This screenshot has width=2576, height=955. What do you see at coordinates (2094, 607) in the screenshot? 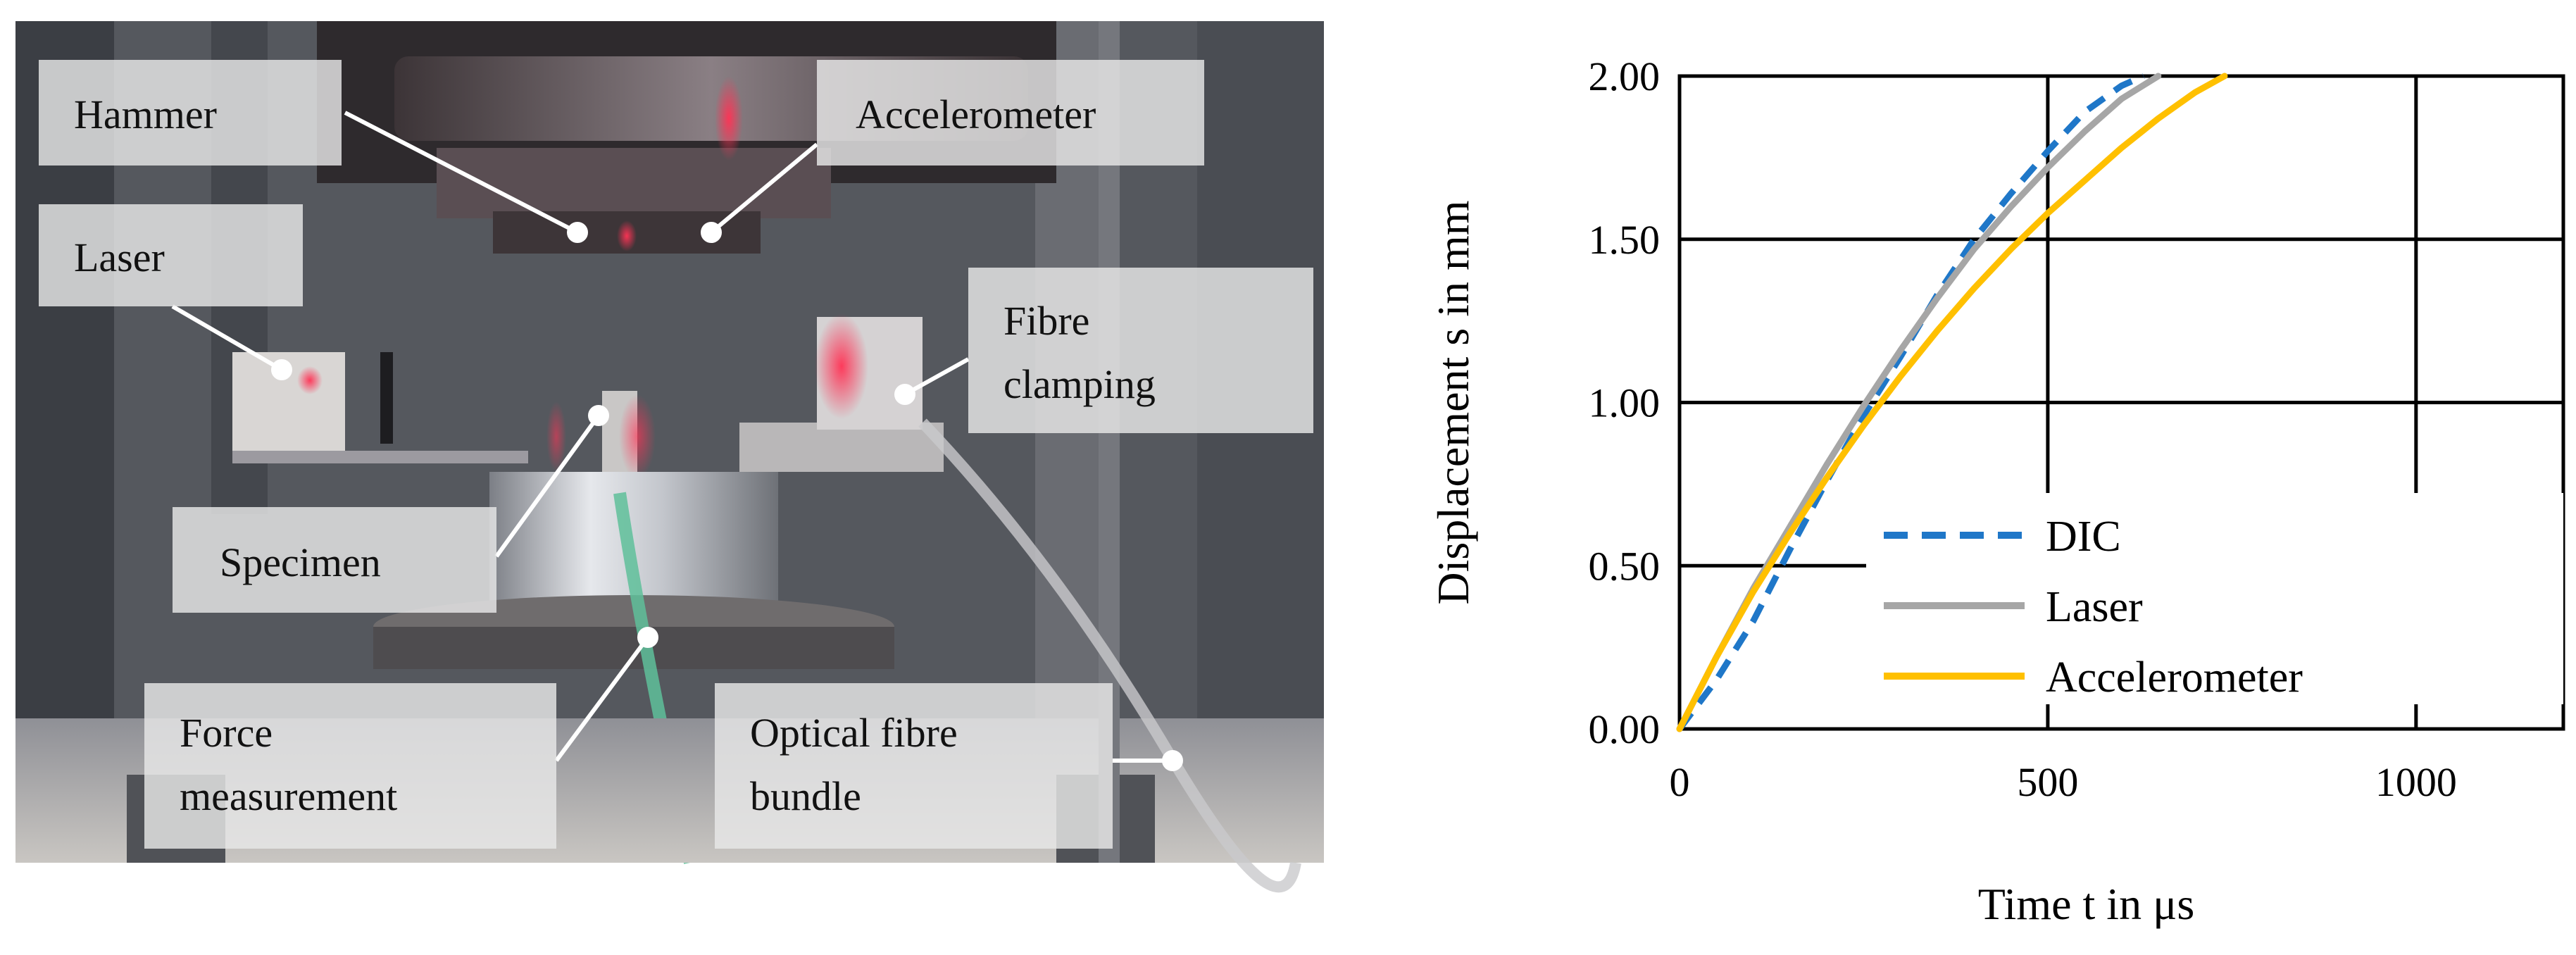
I see `legend-label-laser: Laser` at bounding box center [2094, 607].